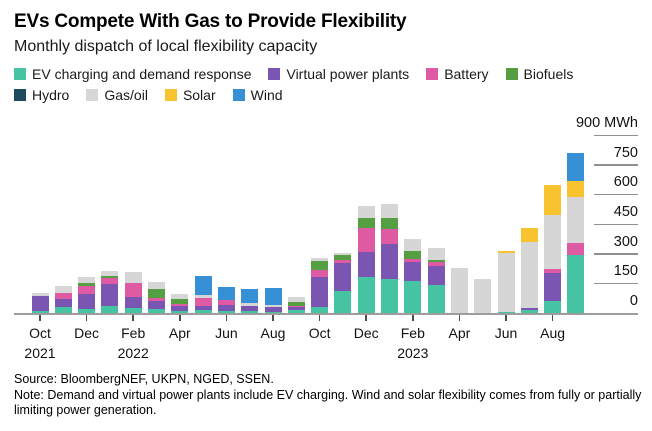  I want to click on bar-jan-2023, so click(389, 258).